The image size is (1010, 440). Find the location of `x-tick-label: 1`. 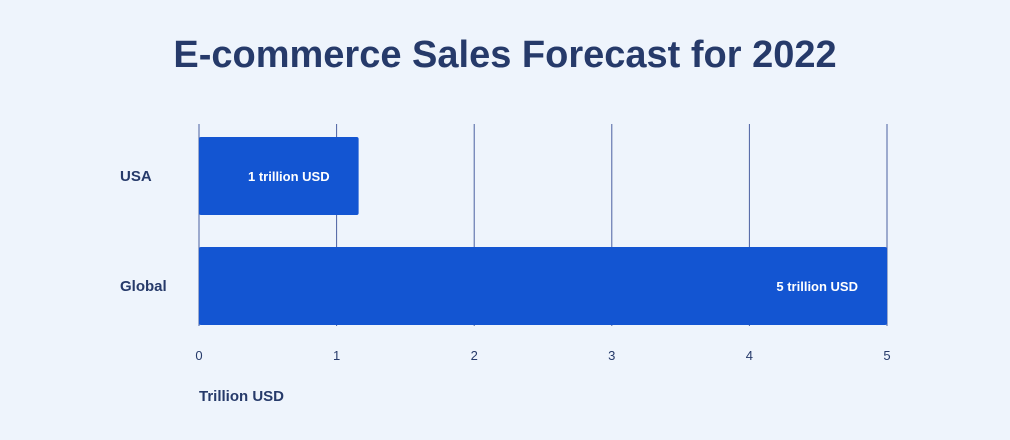

x-tick-label: 1 is located at coordinates (336, 355).